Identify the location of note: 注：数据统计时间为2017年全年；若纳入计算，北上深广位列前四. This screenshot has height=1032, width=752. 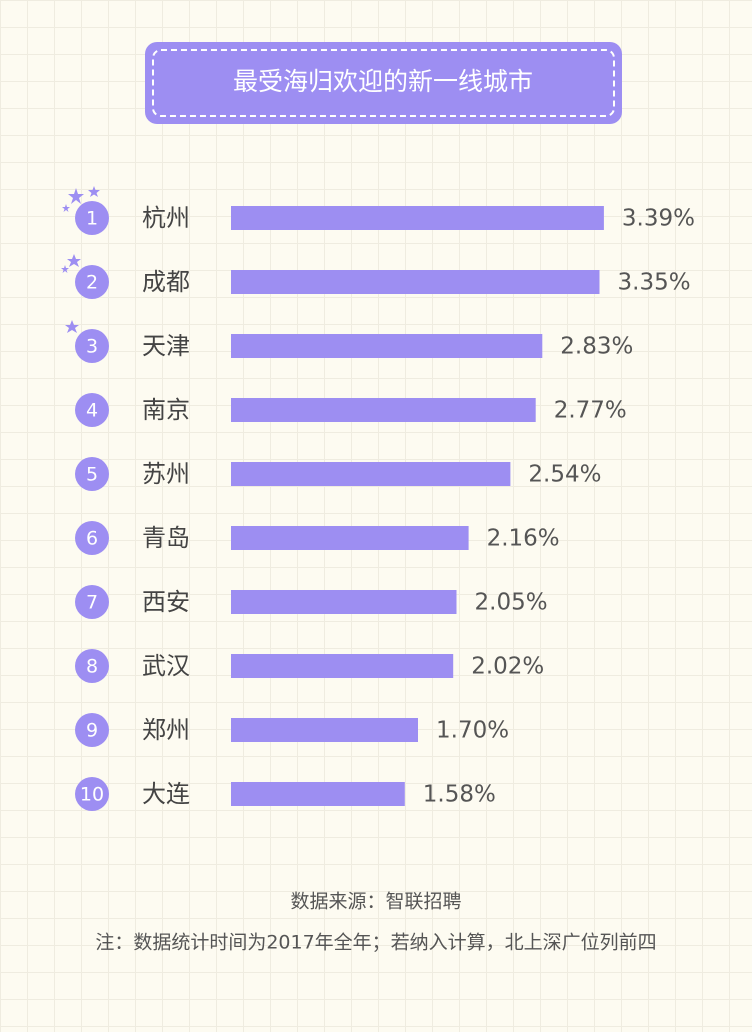
(375, 943).